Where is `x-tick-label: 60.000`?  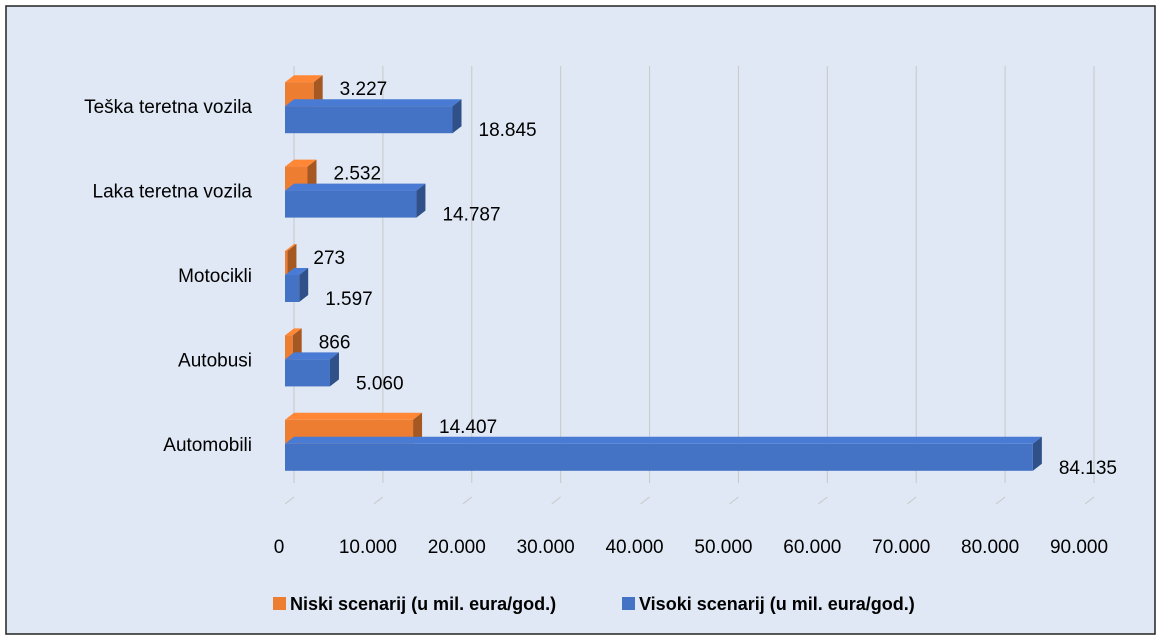
x-tick-label: 60.000 is located at coordinates (812, 547).